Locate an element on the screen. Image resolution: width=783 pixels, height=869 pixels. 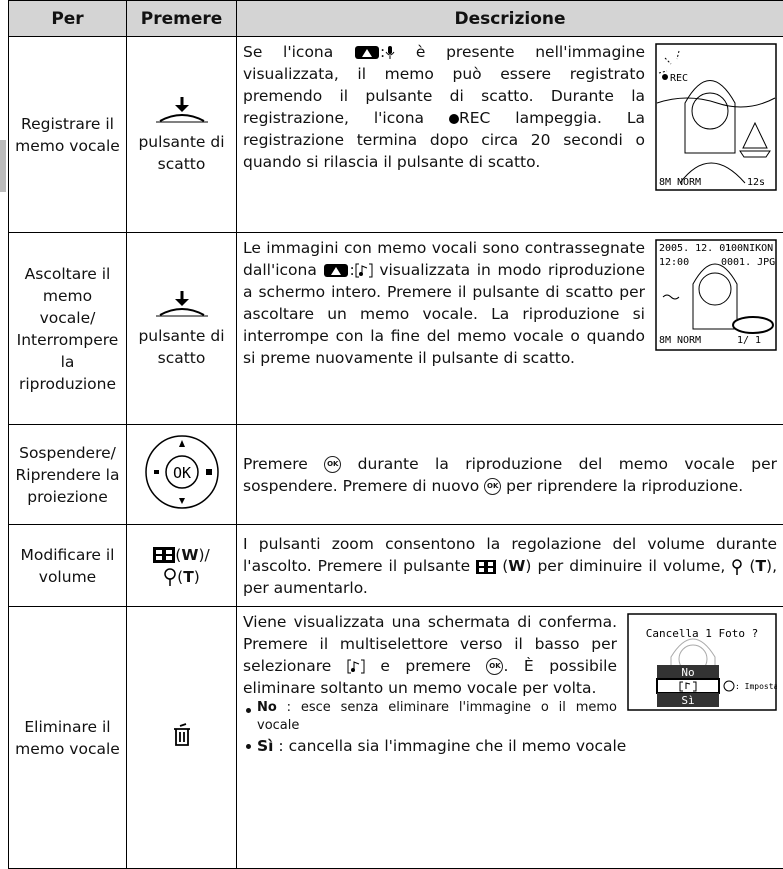
multiselector: OK is located at coordinates (182, 472).